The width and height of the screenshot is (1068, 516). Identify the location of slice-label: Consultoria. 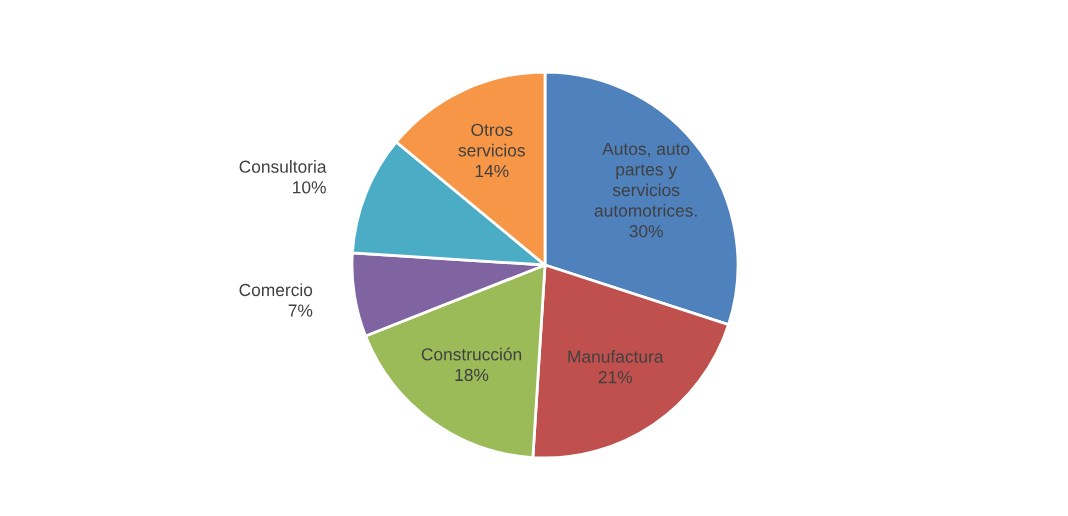
(283, 166).